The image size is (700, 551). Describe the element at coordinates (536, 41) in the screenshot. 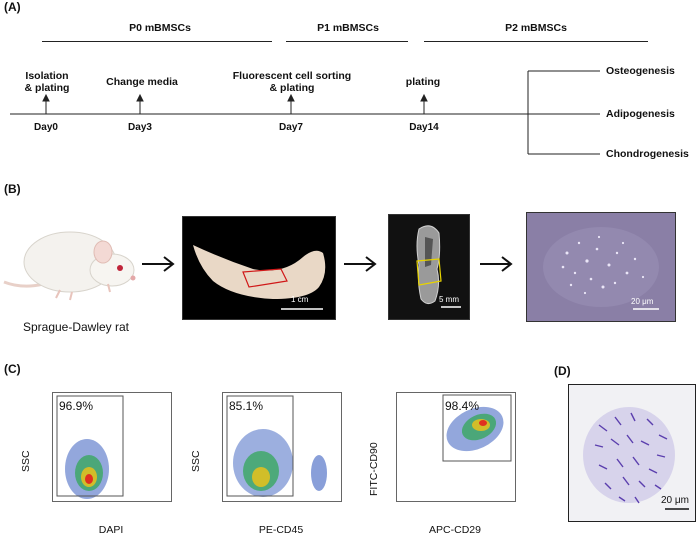

I see `stage-bar-p2` at that location.